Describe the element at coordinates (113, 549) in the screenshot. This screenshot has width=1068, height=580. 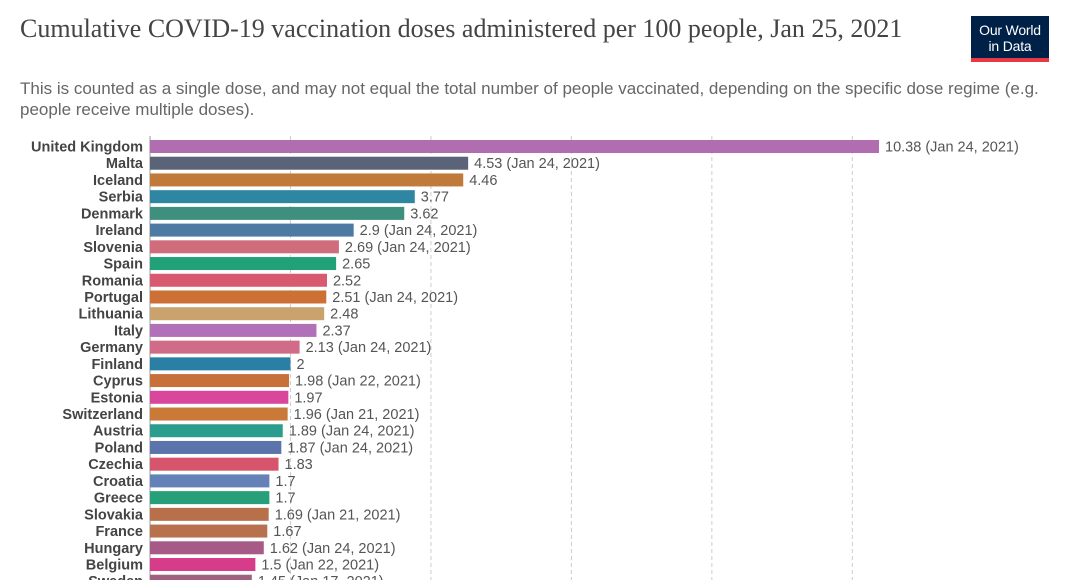
I see `country-label: Hungary` at that location.